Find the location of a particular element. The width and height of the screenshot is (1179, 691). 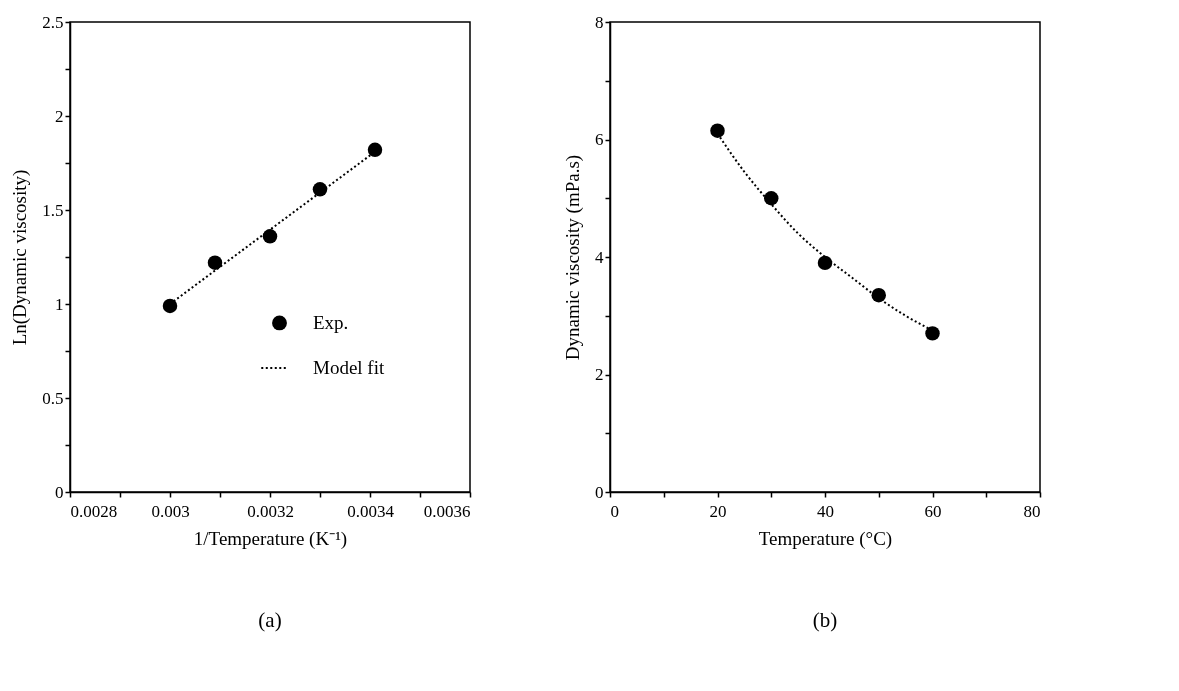

x-axis-title: 1/Temperature (K⁻¹) is located at coordinates (270, 538).